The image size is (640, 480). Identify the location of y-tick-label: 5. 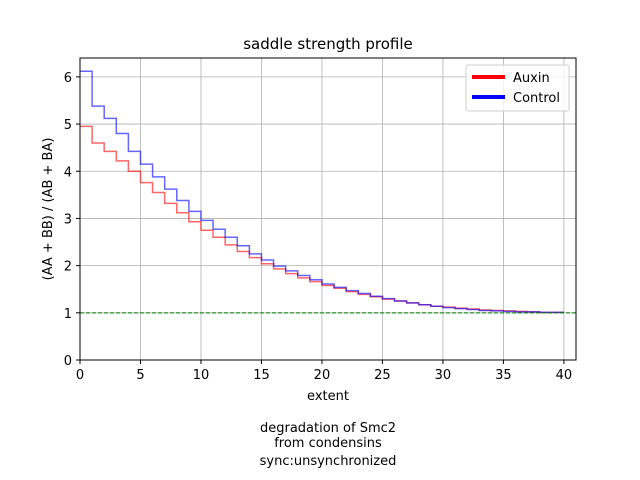
(68, 125).